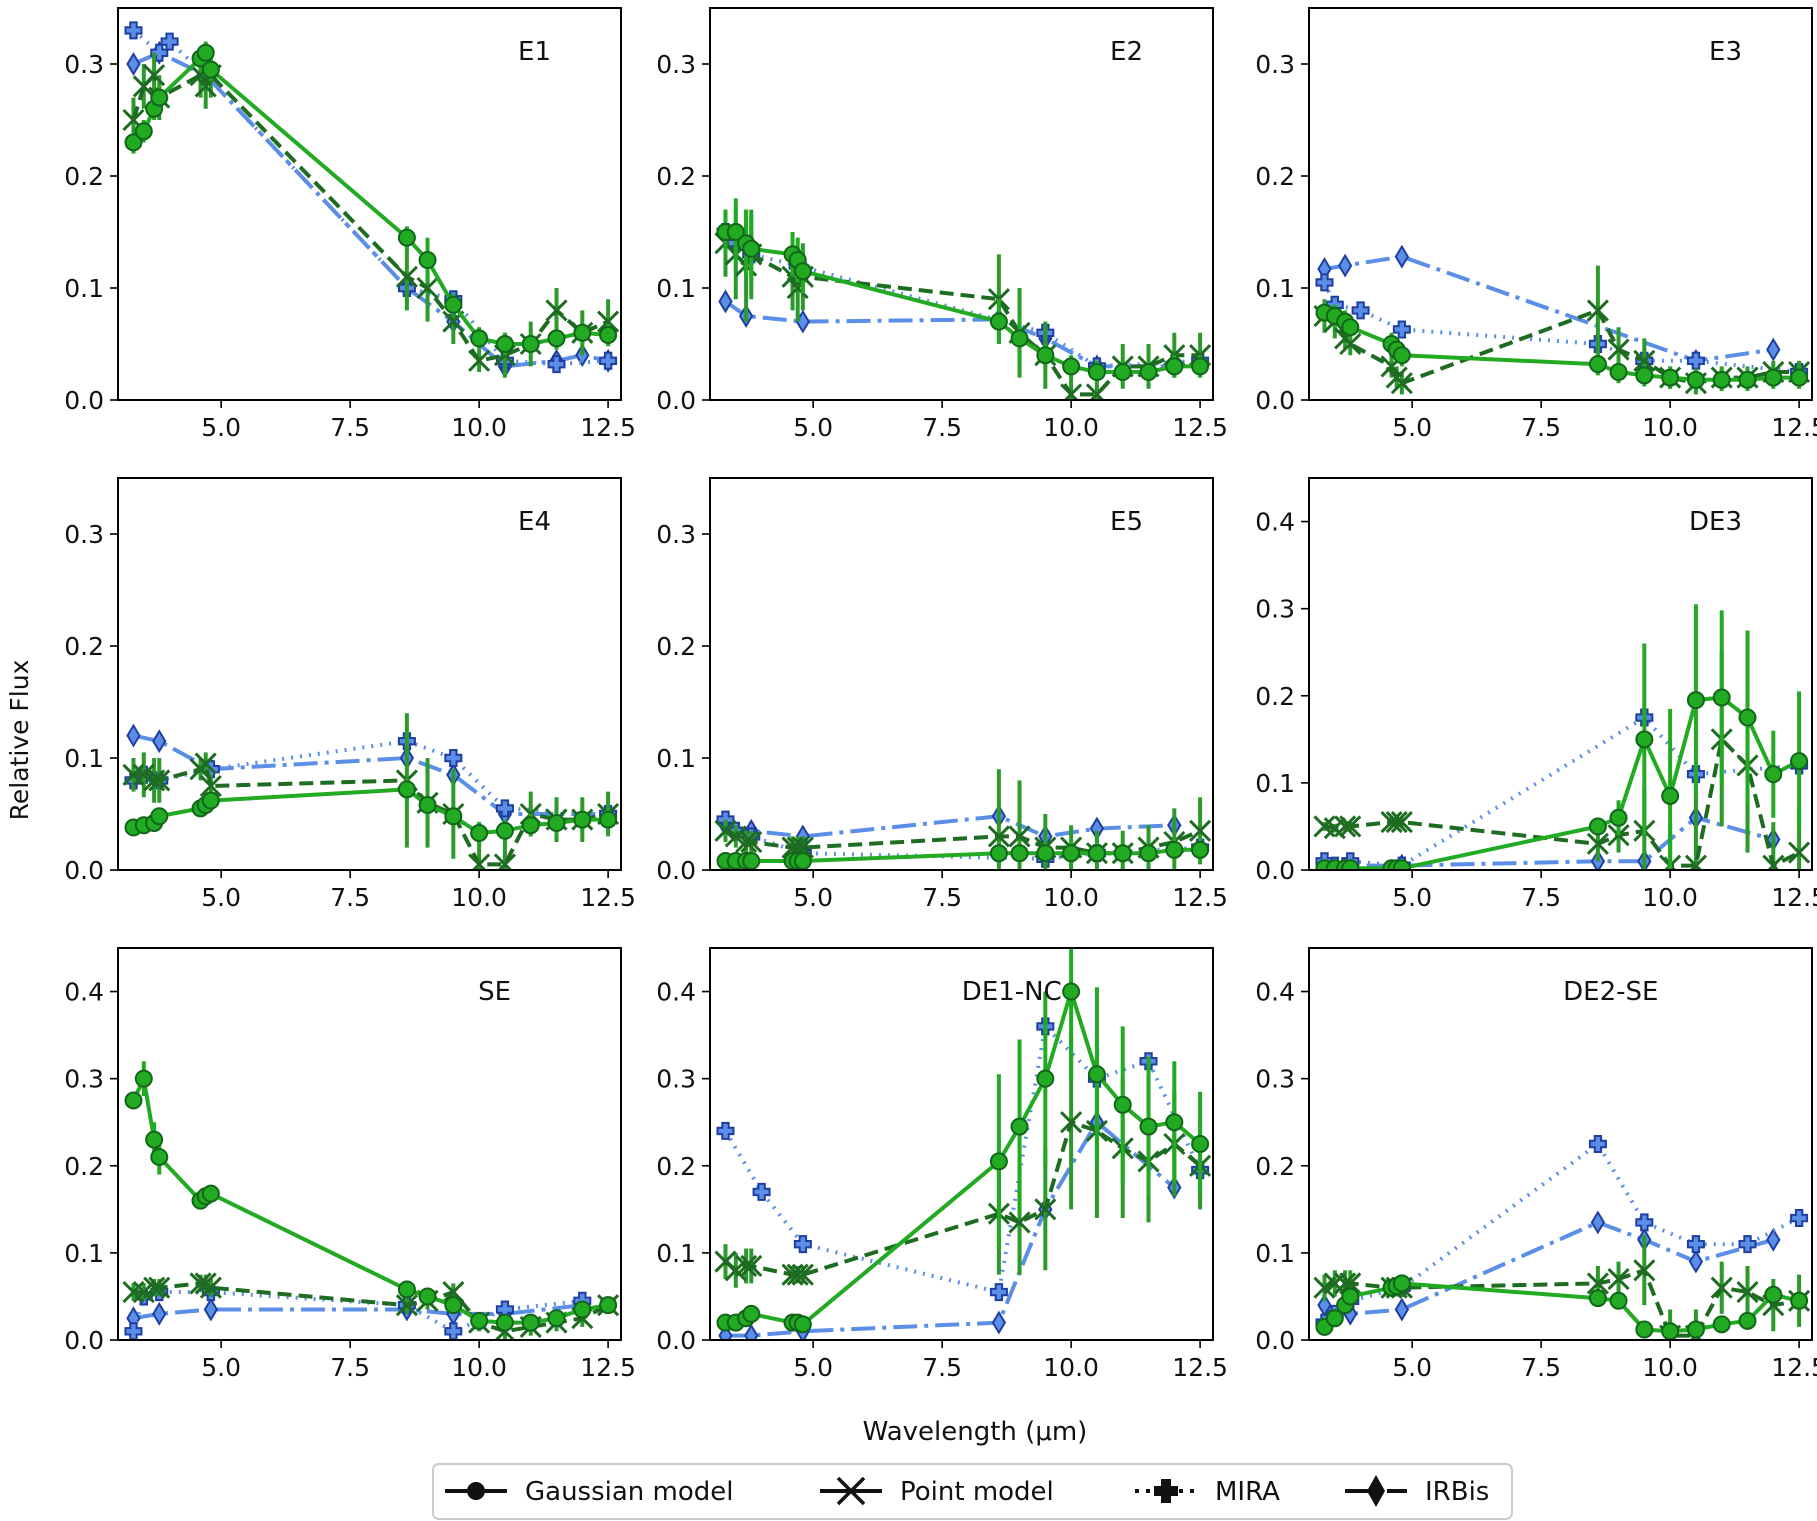 This screenshot has width=1817, height=1521. What do you see at coordinates (1725, 52) in the screenshot?
I see `panel-title: E3` at bounding box center [1725, 52].